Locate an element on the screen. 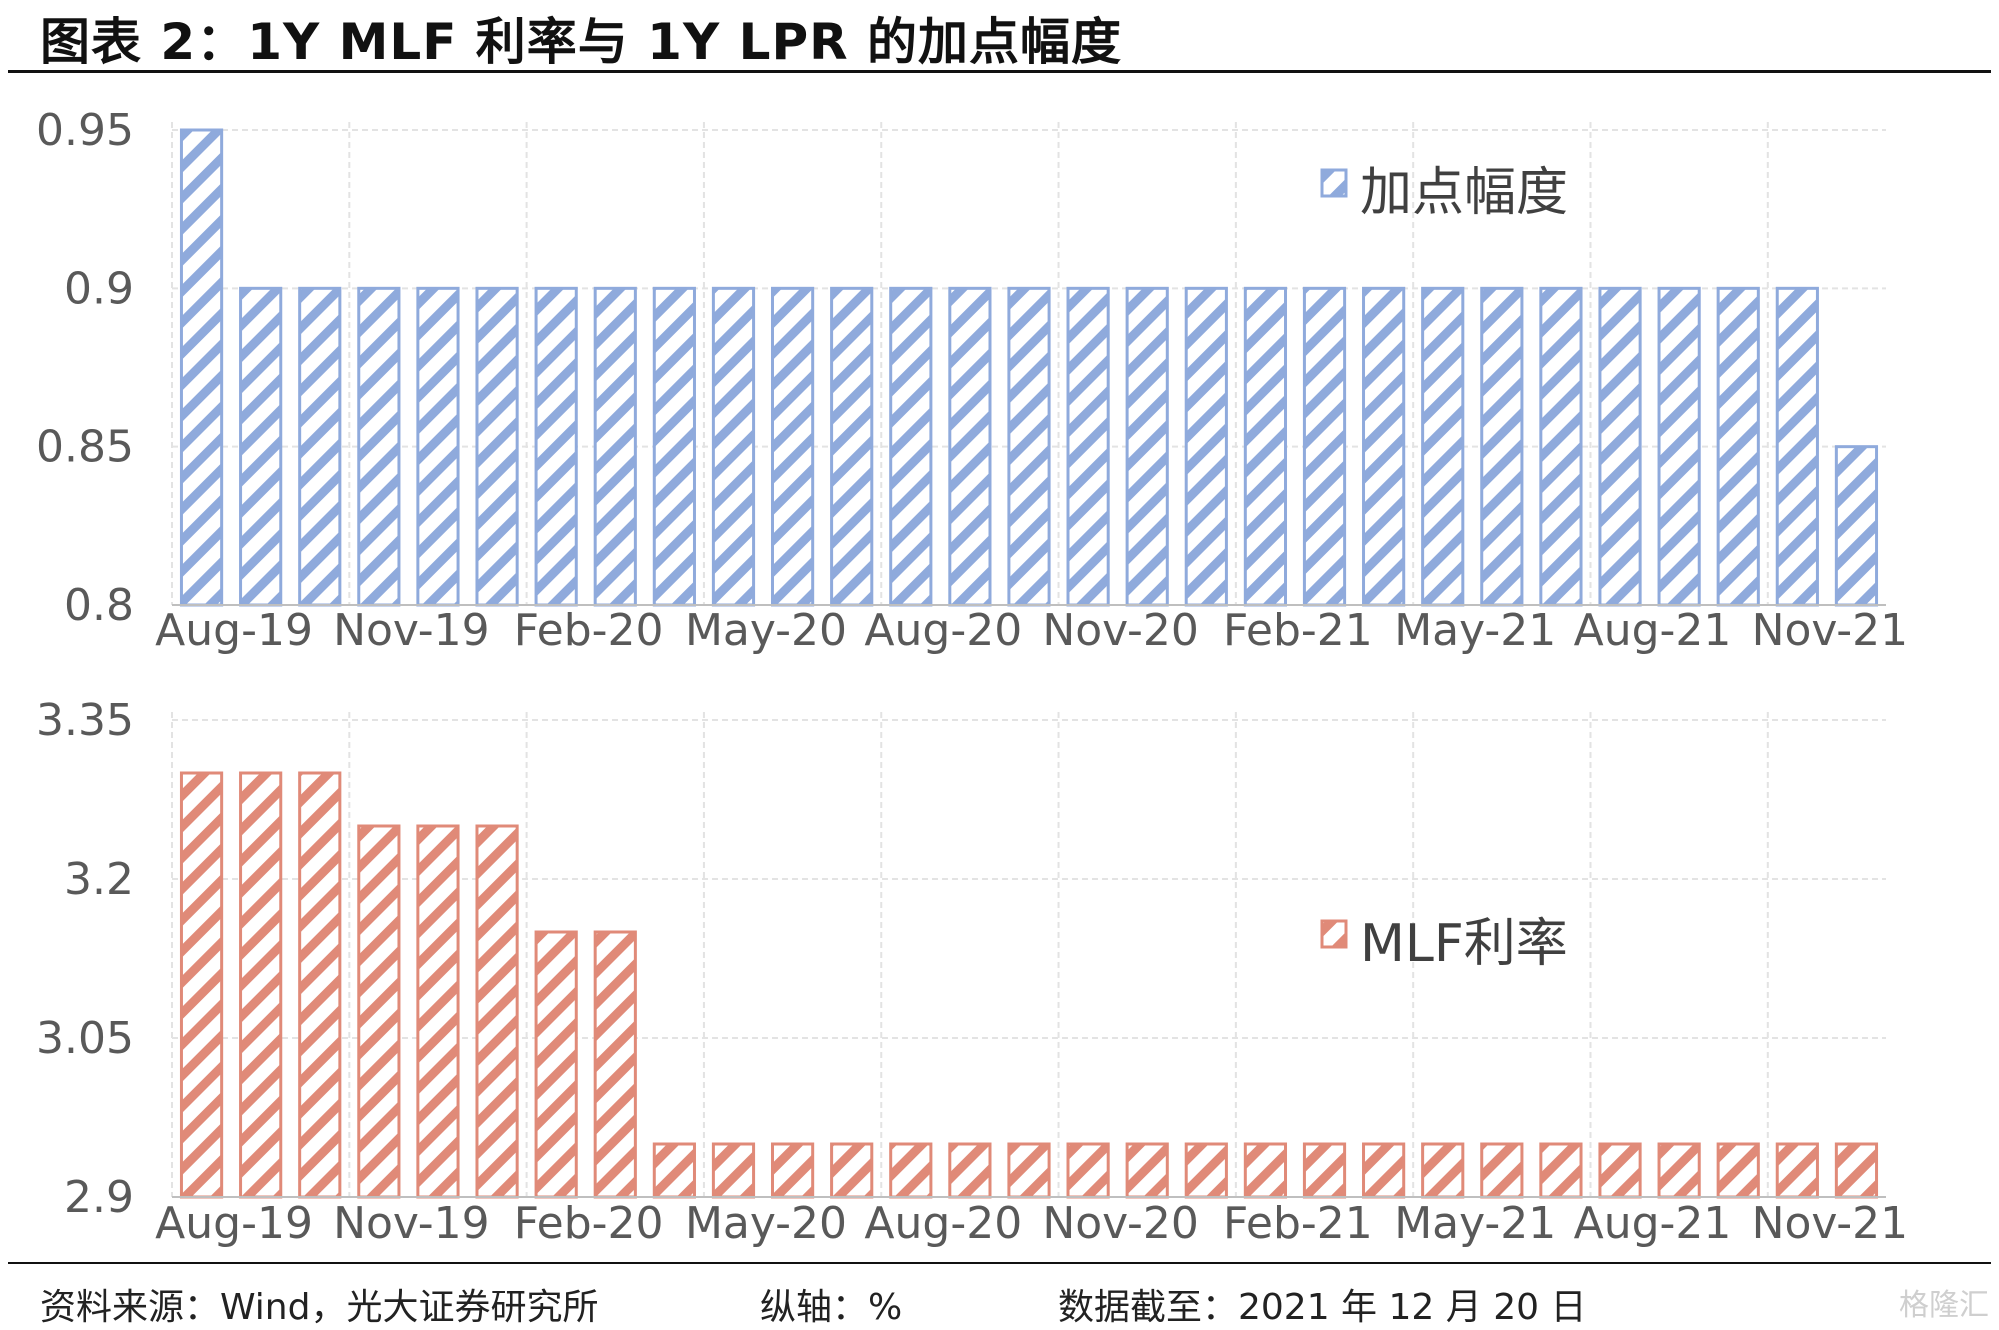 This screenshot has width=1999, height=1330. legend-label: 加点幅度 is located at coordinates (1464, 193).